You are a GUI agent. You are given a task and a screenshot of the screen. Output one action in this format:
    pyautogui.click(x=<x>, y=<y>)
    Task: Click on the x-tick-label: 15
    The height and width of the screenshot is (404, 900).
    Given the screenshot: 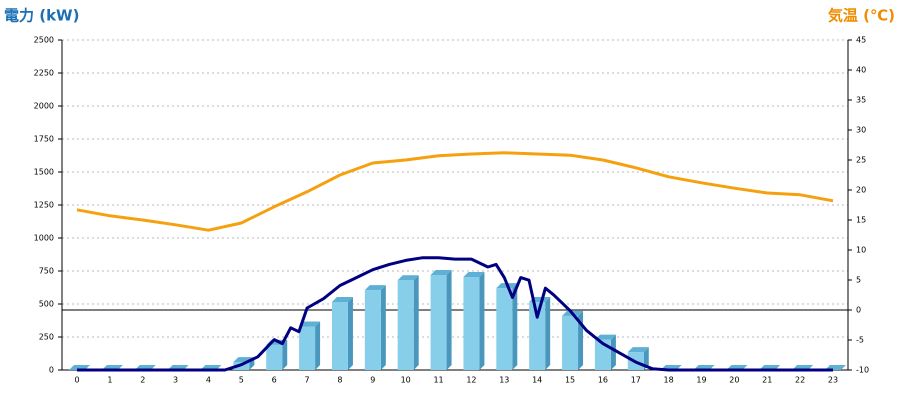 What is the action you would take?
    pyautogui.click(x=570, y=380)
    